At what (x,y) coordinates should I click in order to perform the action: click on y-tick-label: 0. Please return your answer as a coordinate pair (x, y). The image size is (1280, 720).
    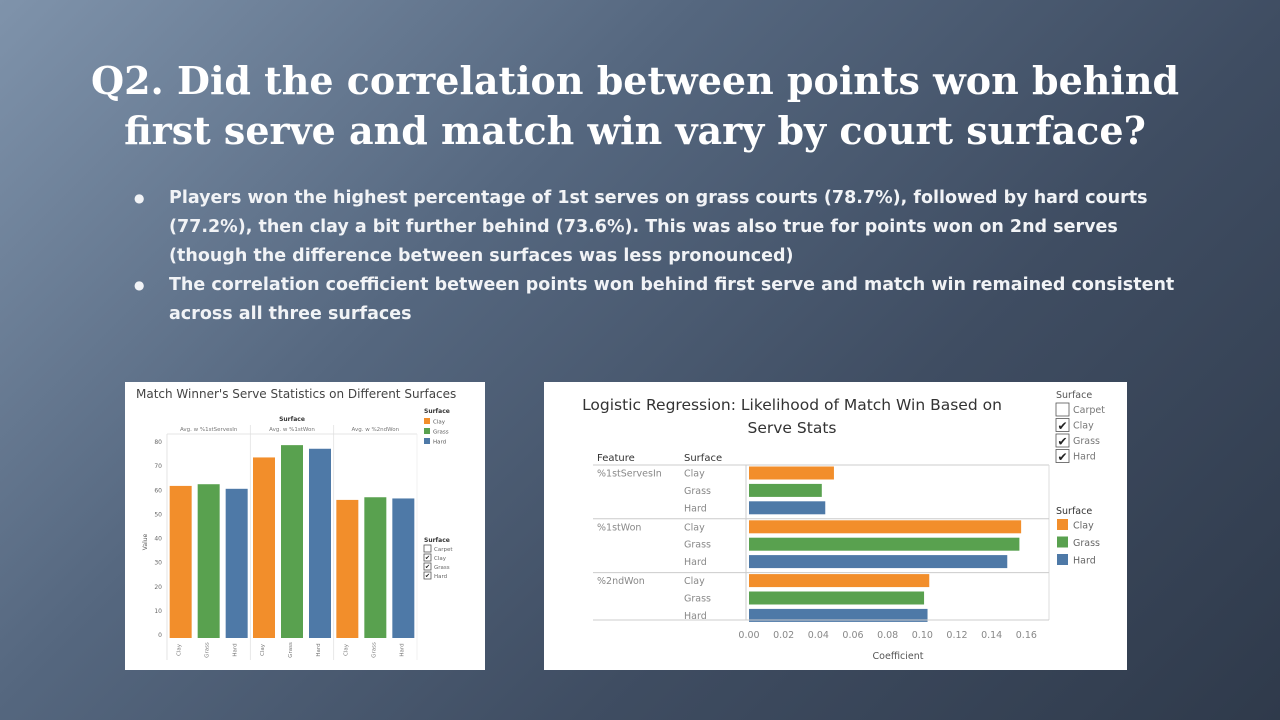
    Looking at the image, I should click on (160, 635).